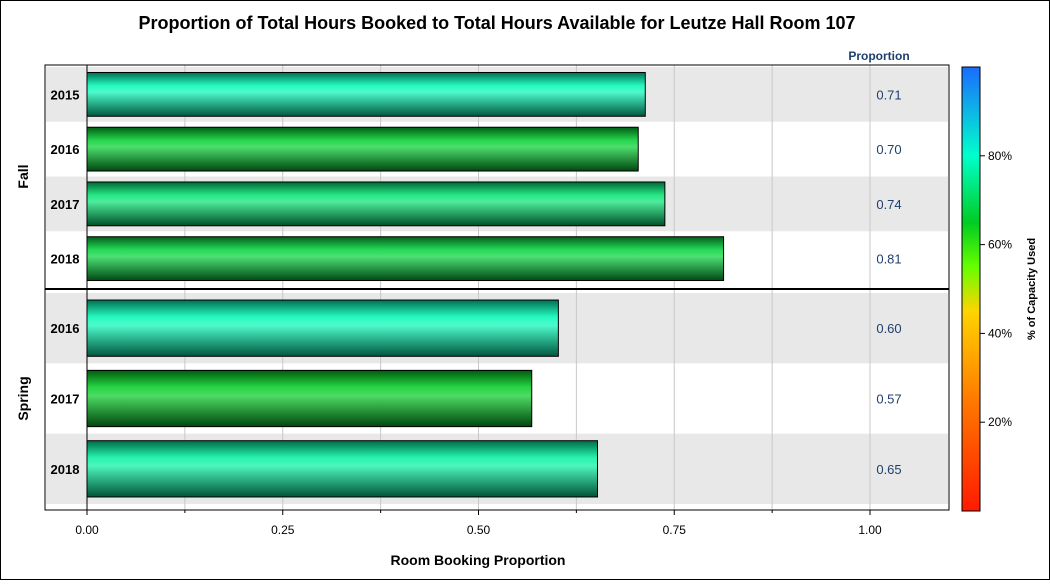  What do you see at coordinates (1000, 333) in the screenshot?
I see `colorbar-tick-label: 40%` at bounding box center [1000, 333].